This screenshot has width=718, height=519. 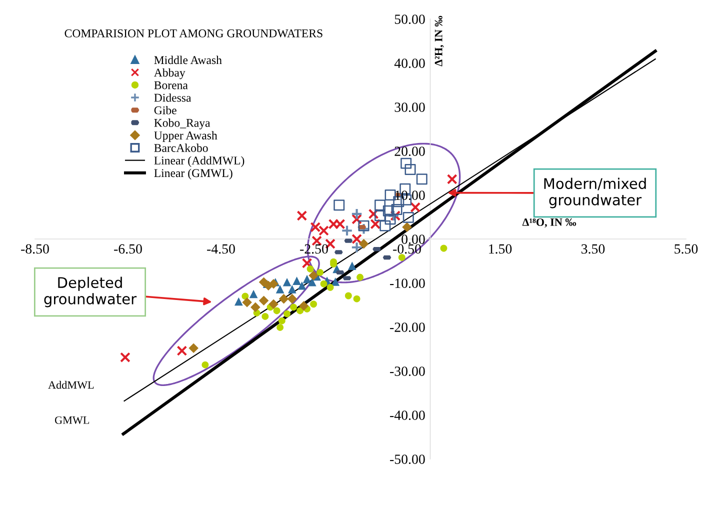 What do you see at coordinates (407, 415) in the screenshot?
I see `y-tick-label: -40.00` at bounding box center [407, 415].